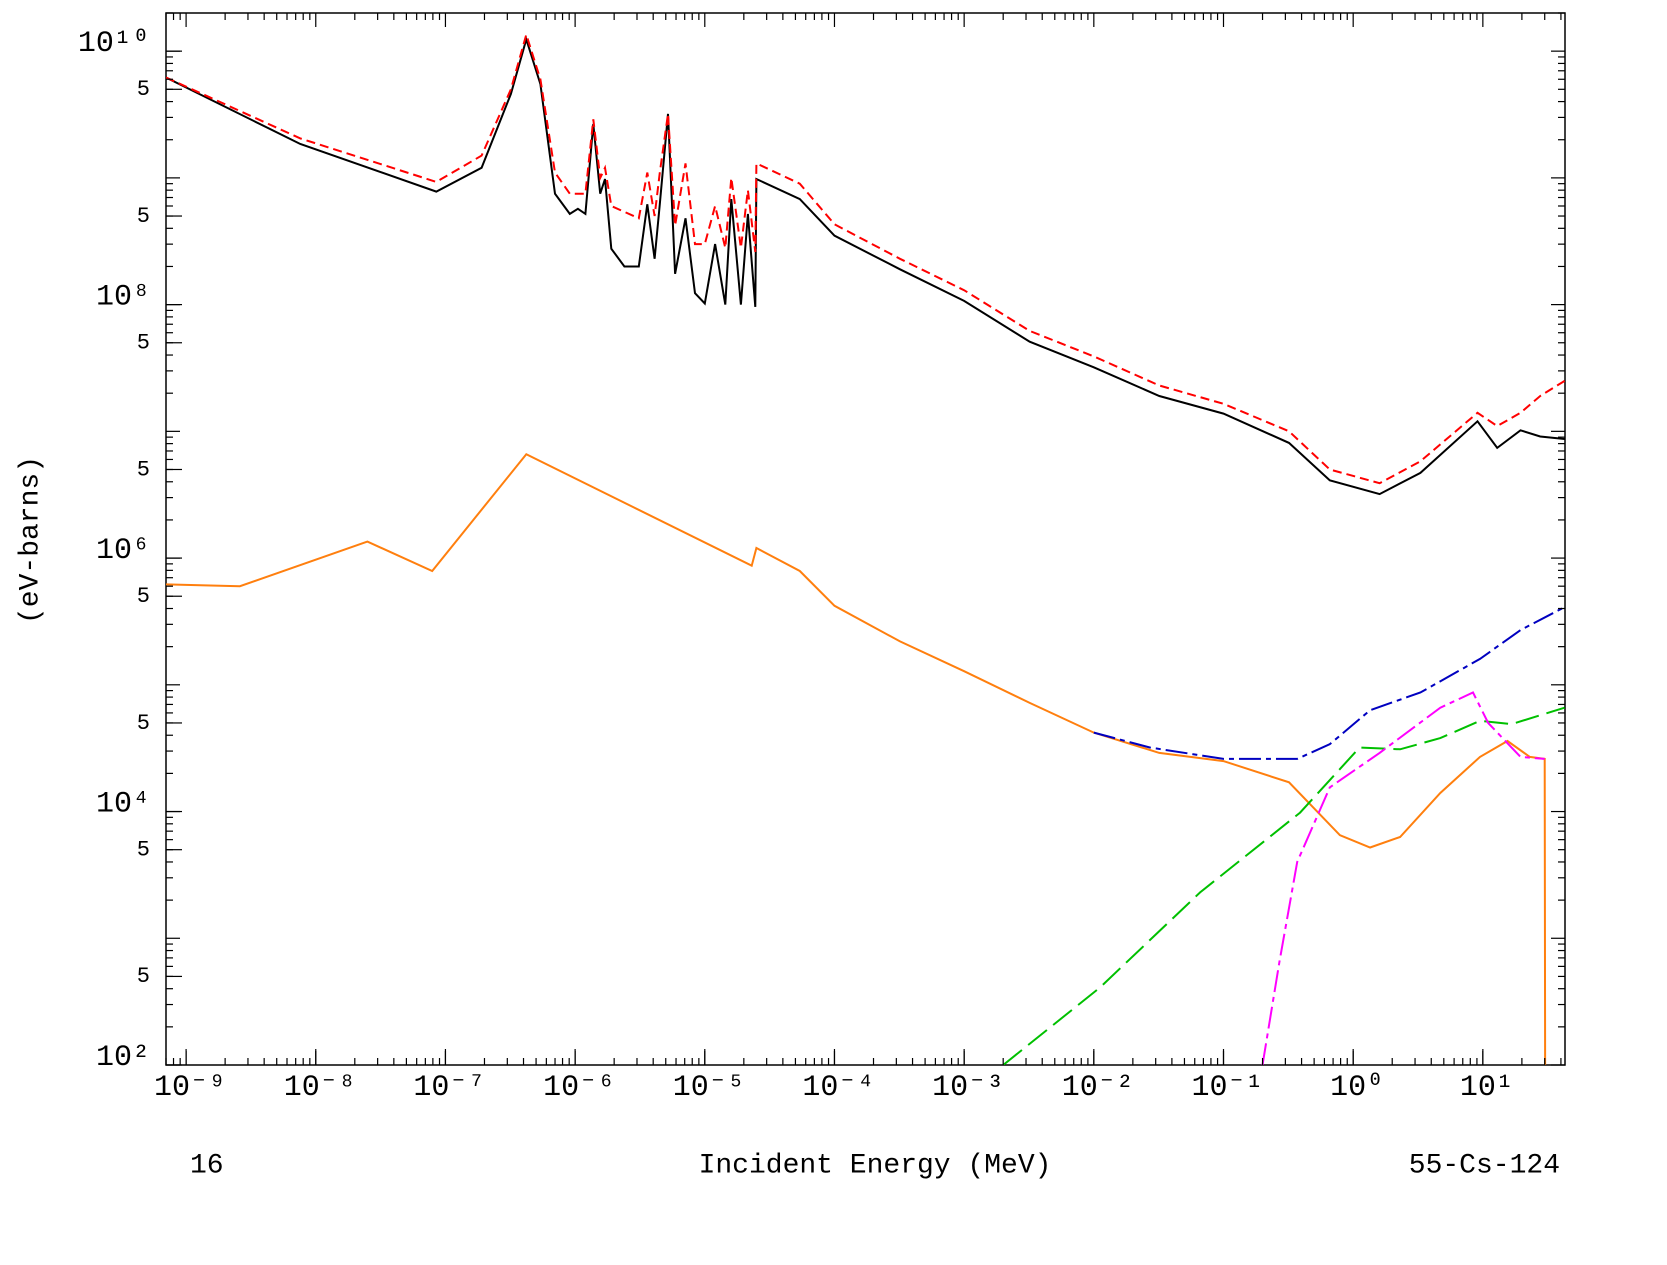 Image resolution: width=1667 pixels, height=1265 pixels. Describe the element at coordinates (30, 540) in the screenshot. I see `y-axis-label: (eV-barns)` at that location.